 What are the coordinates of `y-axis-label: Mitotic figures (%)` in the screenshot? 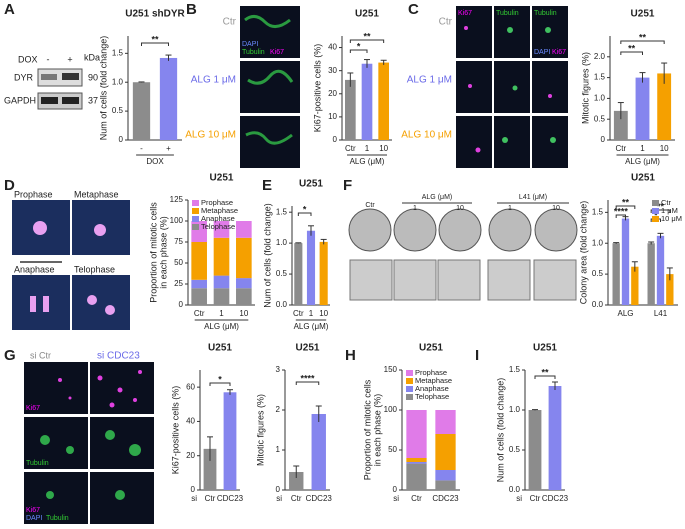 It's located at (585, 88).